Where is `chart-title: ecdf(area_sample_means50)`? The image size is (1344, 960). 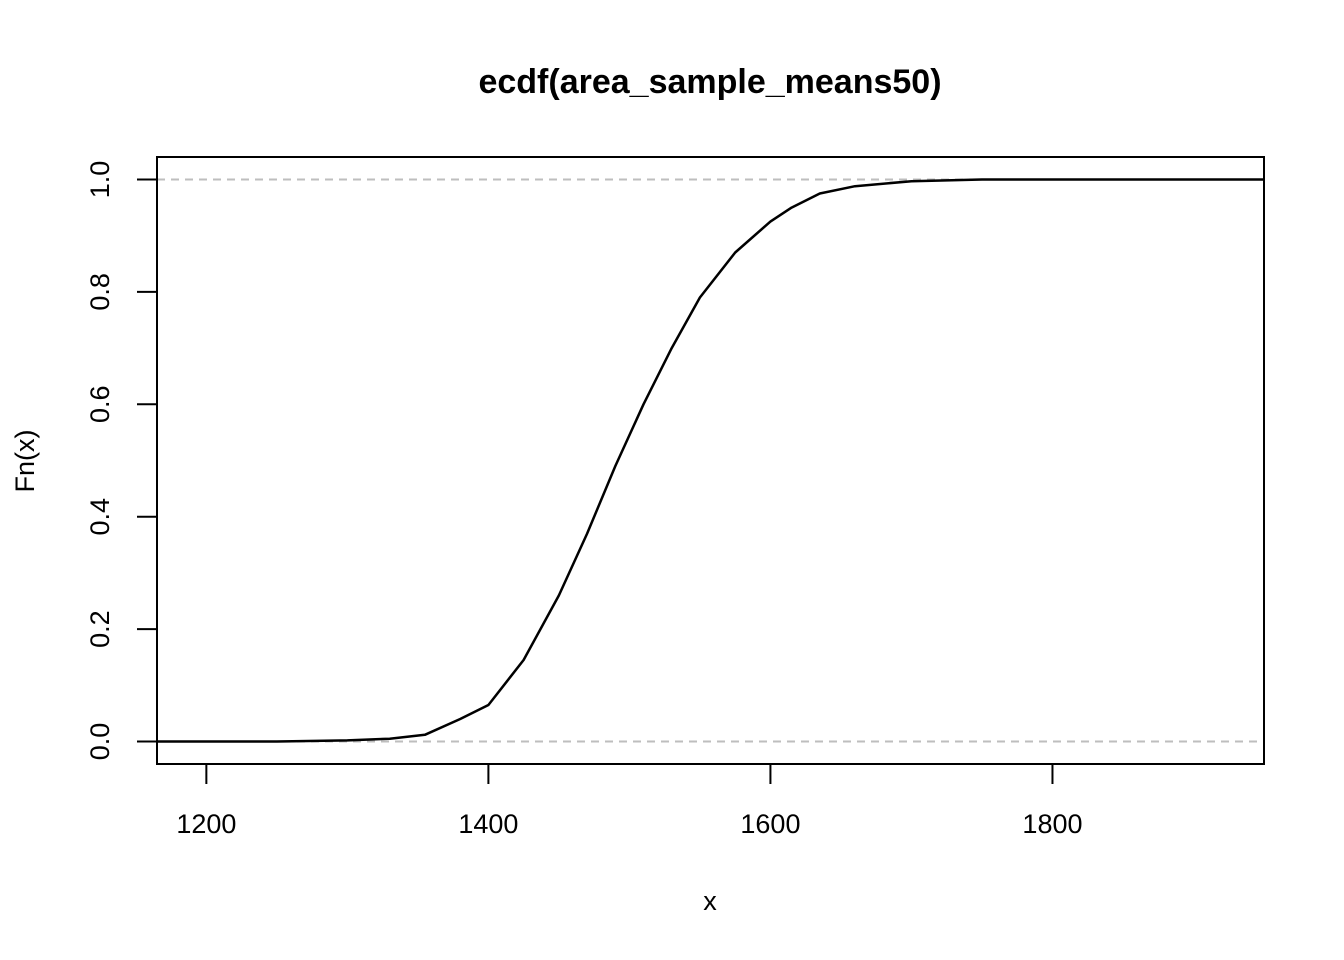
chart-title: ecdf(area_sample_means50) is located at coordinates (709, 82).